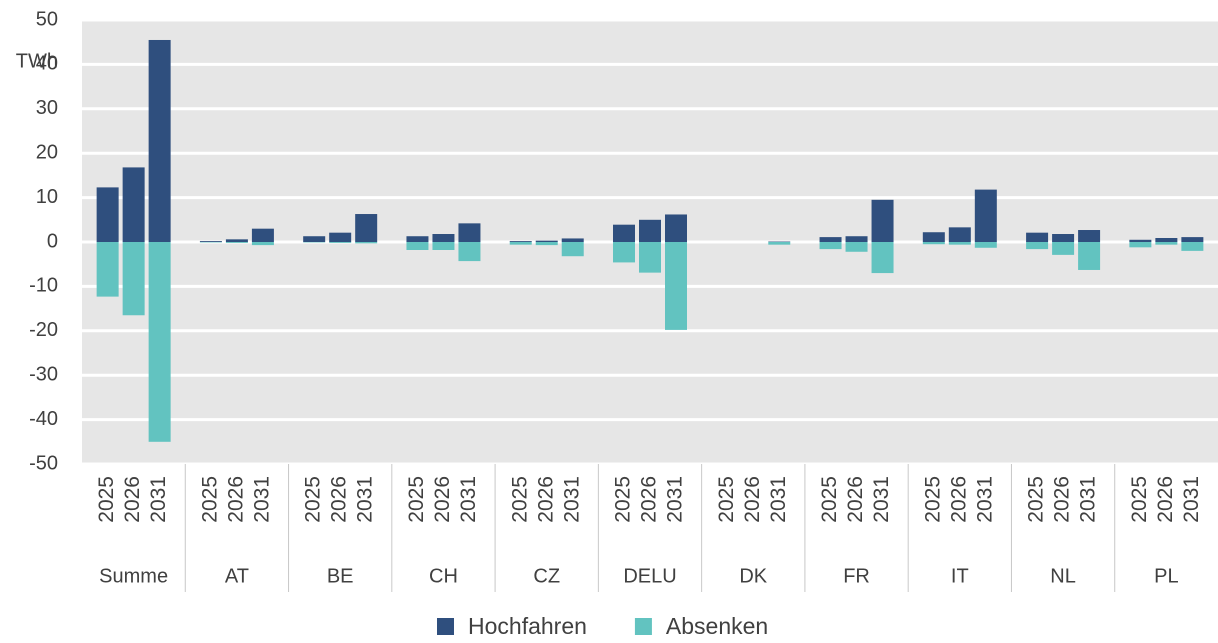  What do you see at coordinates (527, 626) in the screenshot?
I see `legend-label: Hochfahren` at bounding box center [527, 626].